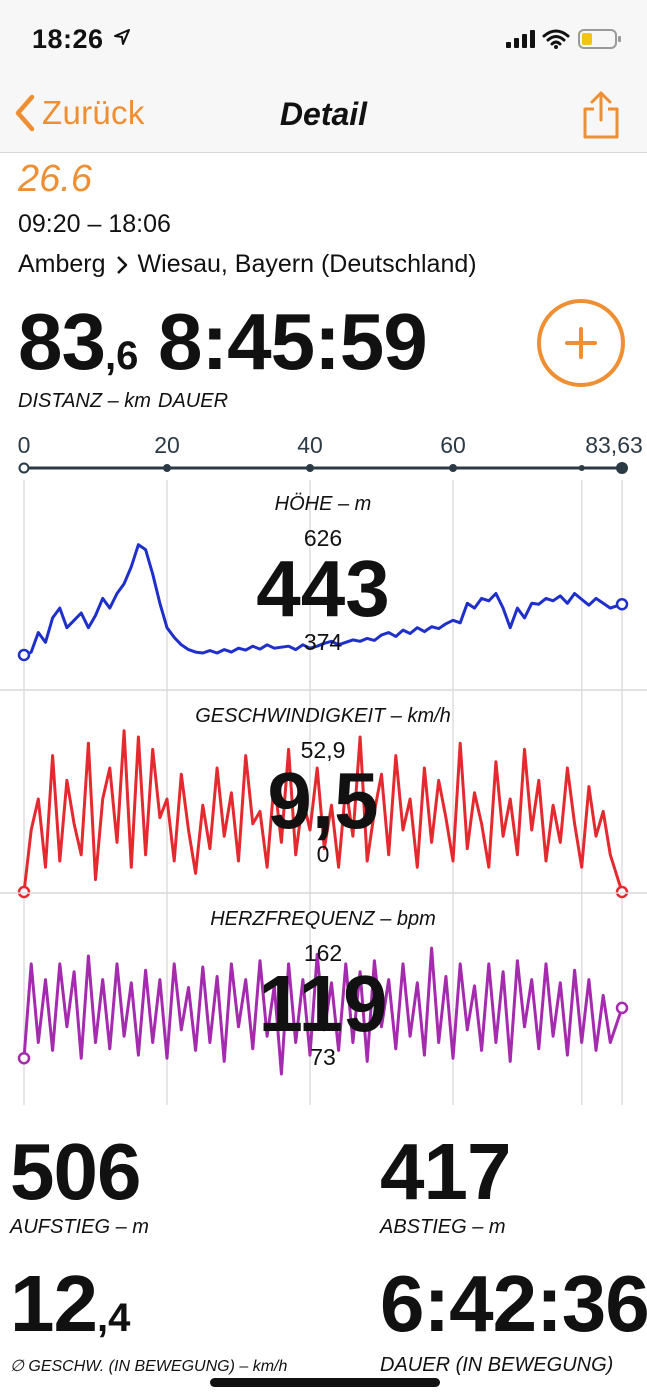 Image resolution: width=647 pixels, height=1400 pixels. I want to click on axis-tick-label: 0, so click(24, 445).